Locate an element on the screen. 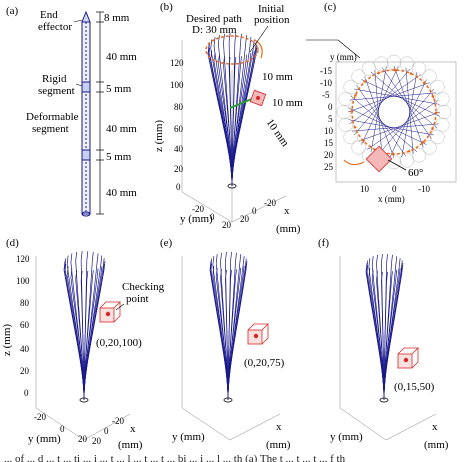  panel-d-robot-lines is located at coordinates (84, 327).